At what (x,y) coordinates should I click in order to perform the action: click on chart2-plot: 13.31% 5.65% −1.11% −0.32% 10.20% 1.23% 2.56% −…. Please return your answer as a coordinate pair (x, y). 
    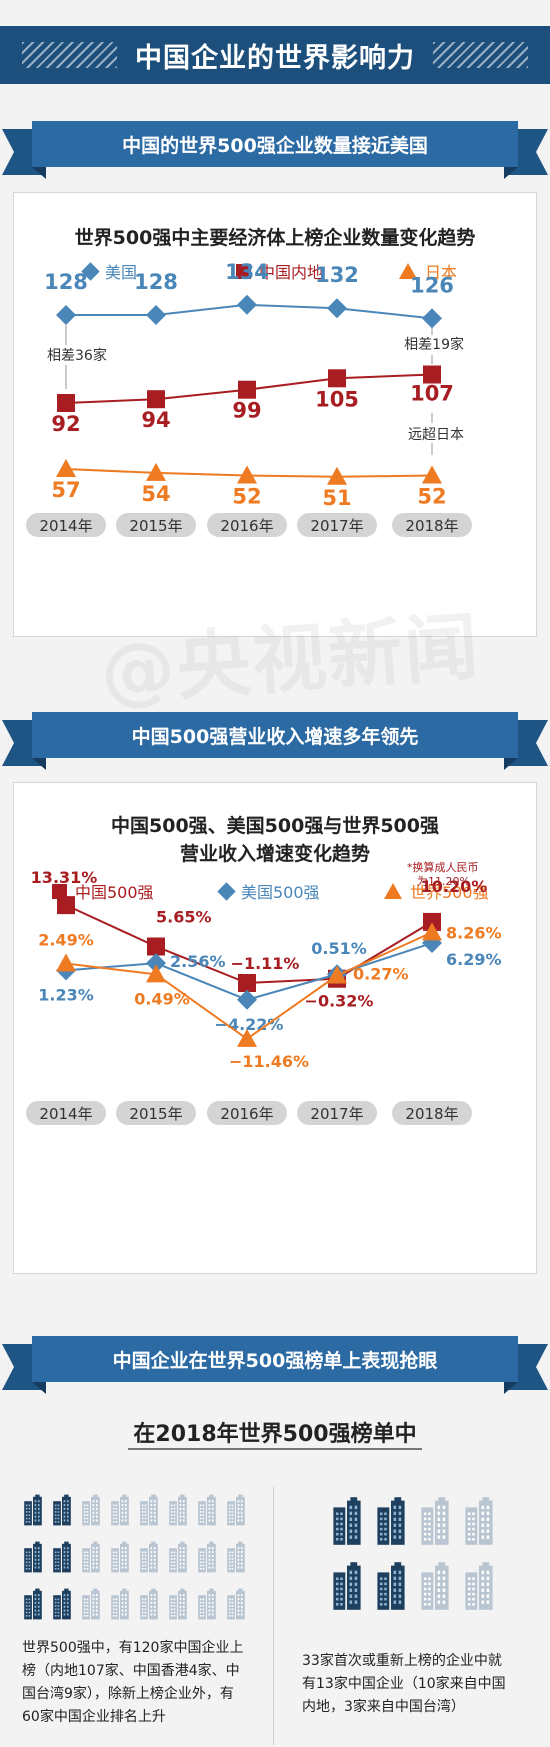
    Looking at the image, I should click on (264, 992).